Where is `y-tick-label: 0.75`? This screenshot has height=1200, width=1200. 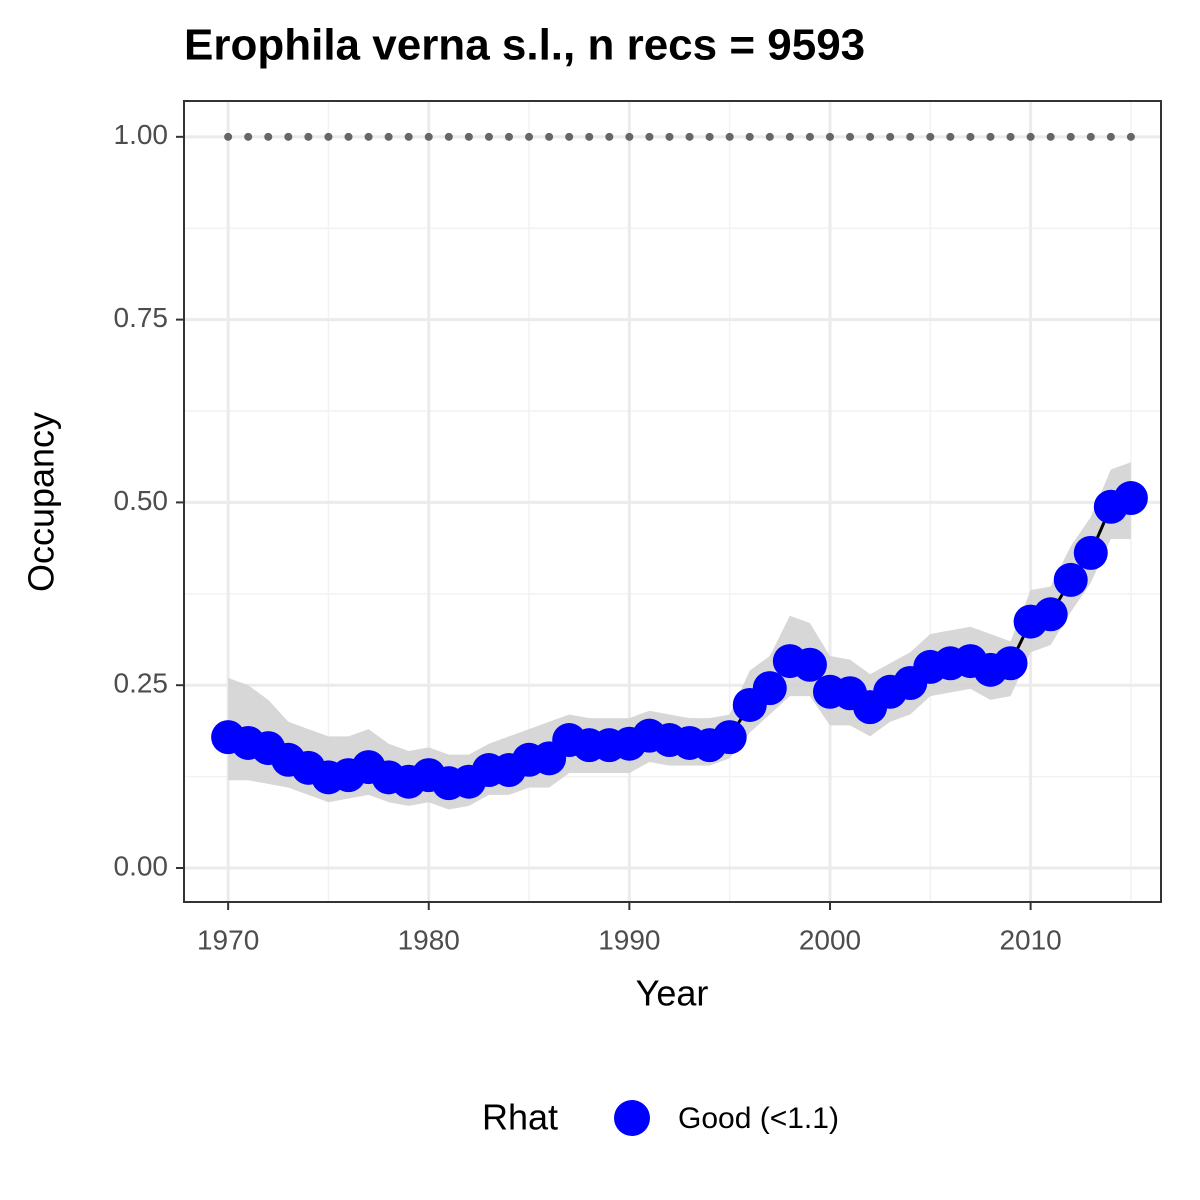
y-tick-label: 0.75 is located at coordinates (141, 317).